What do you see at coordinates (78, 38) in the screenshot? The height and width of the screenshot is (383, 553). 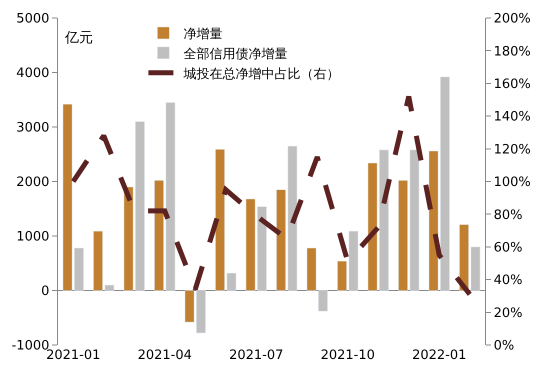 I see `y-axis-title: 亿元` at bounding box center [78, 38].